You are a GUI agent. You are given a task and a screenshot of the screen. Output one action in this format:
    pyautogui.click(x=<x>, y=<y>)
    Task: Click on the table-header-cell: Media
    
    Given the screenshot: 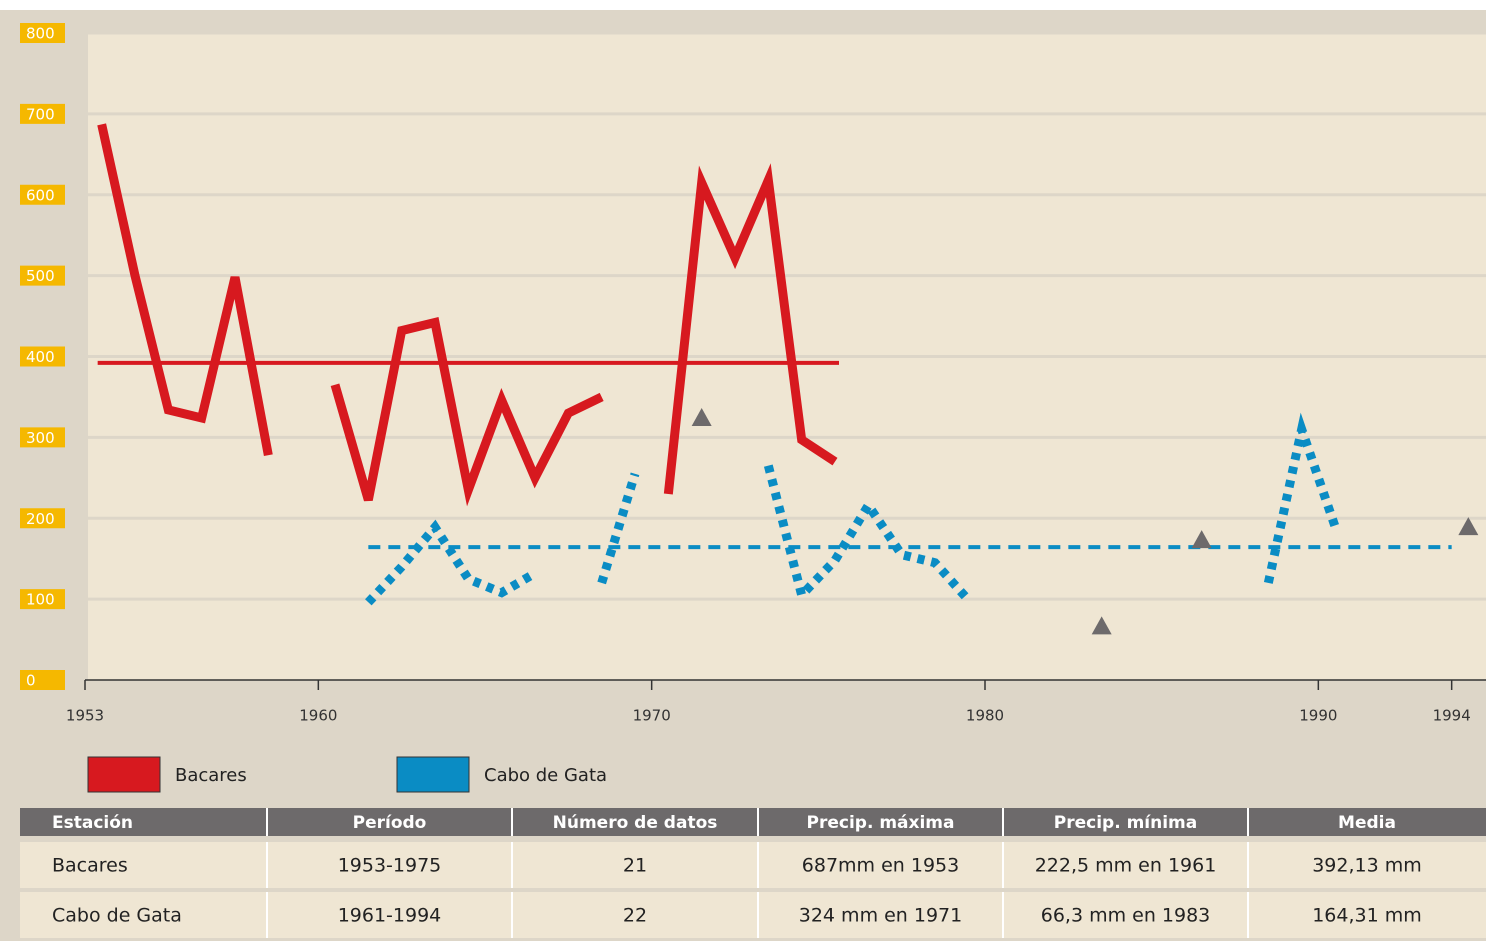 What is the action you would take?
    pyautogui.click(x=1367, y=823)
    